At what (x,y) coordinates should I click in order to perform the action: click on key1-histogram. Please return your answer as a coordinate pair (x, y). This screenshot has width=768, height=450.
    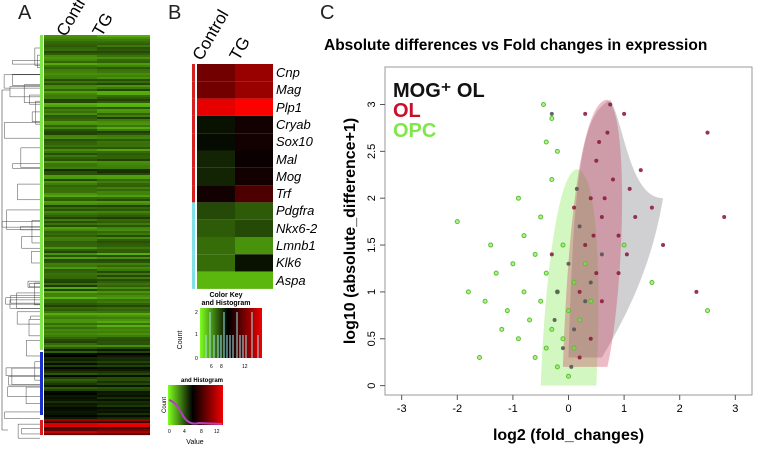
    Looking at the image, I should click on (232, 335).